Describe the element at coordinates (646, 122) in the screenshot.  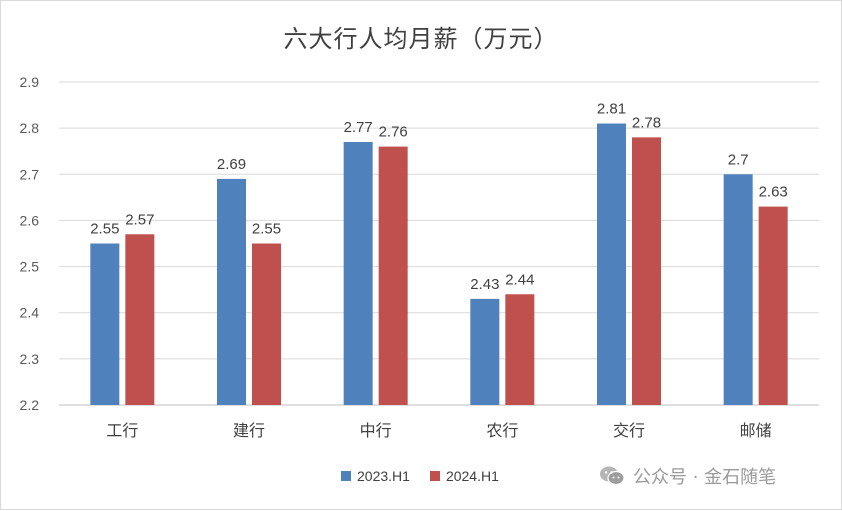
I see `data-label-2024: 2.78` at that location.